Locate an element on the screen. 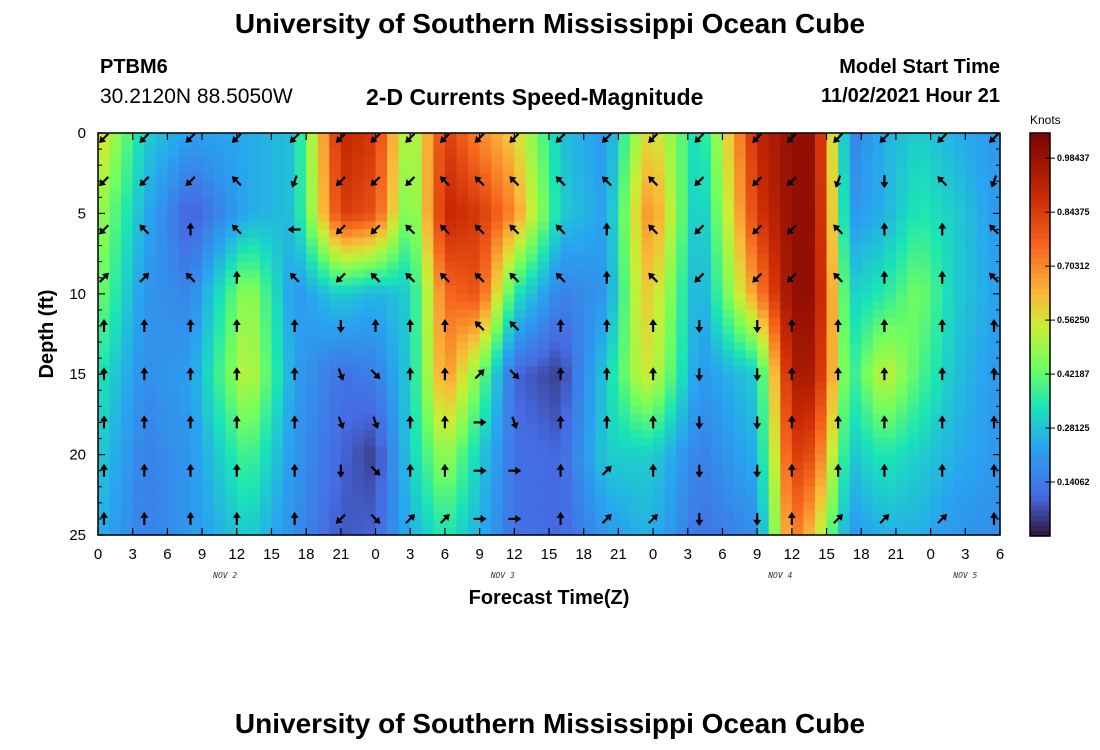 The height and width of the screenshot is (750, 1100). x-tick-label: 9 is located at coordinates (479, 554).